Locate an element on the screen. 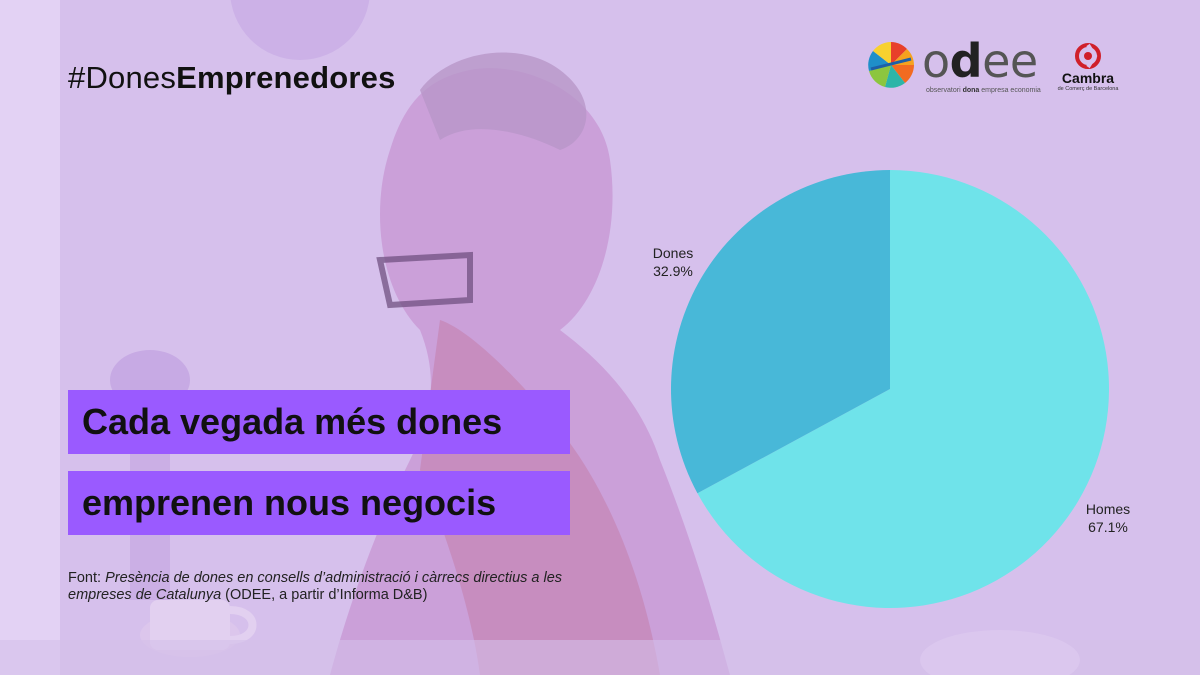 The image size is (1200, 675). cambra-wordmark: Cambra is located at coordinates (1088, 78).